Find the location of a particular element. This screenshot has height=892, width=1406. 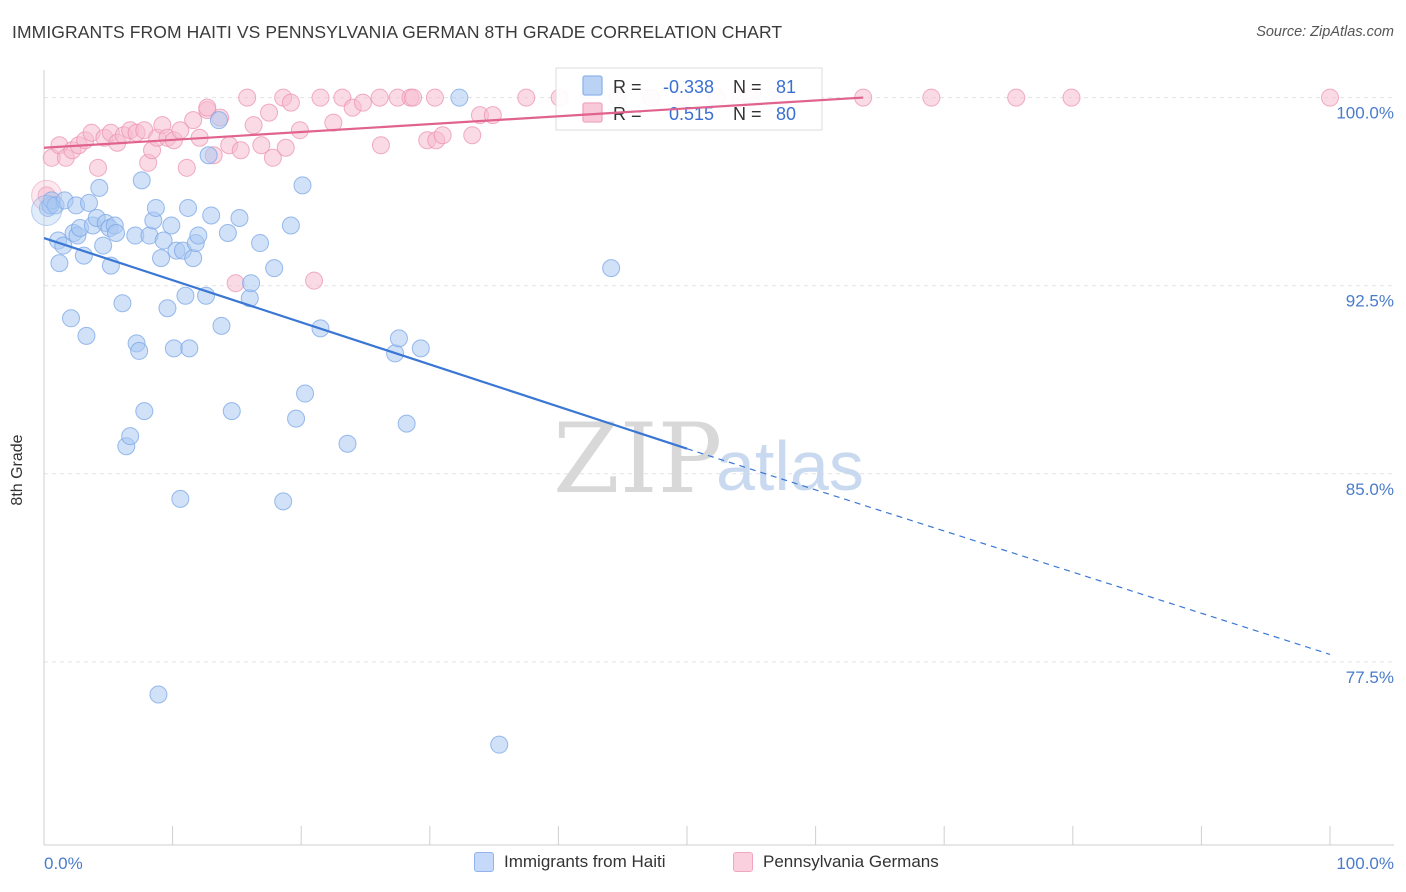

legend-label-haiti: Immigrants from Haiti is located at coordinates (585, 861).